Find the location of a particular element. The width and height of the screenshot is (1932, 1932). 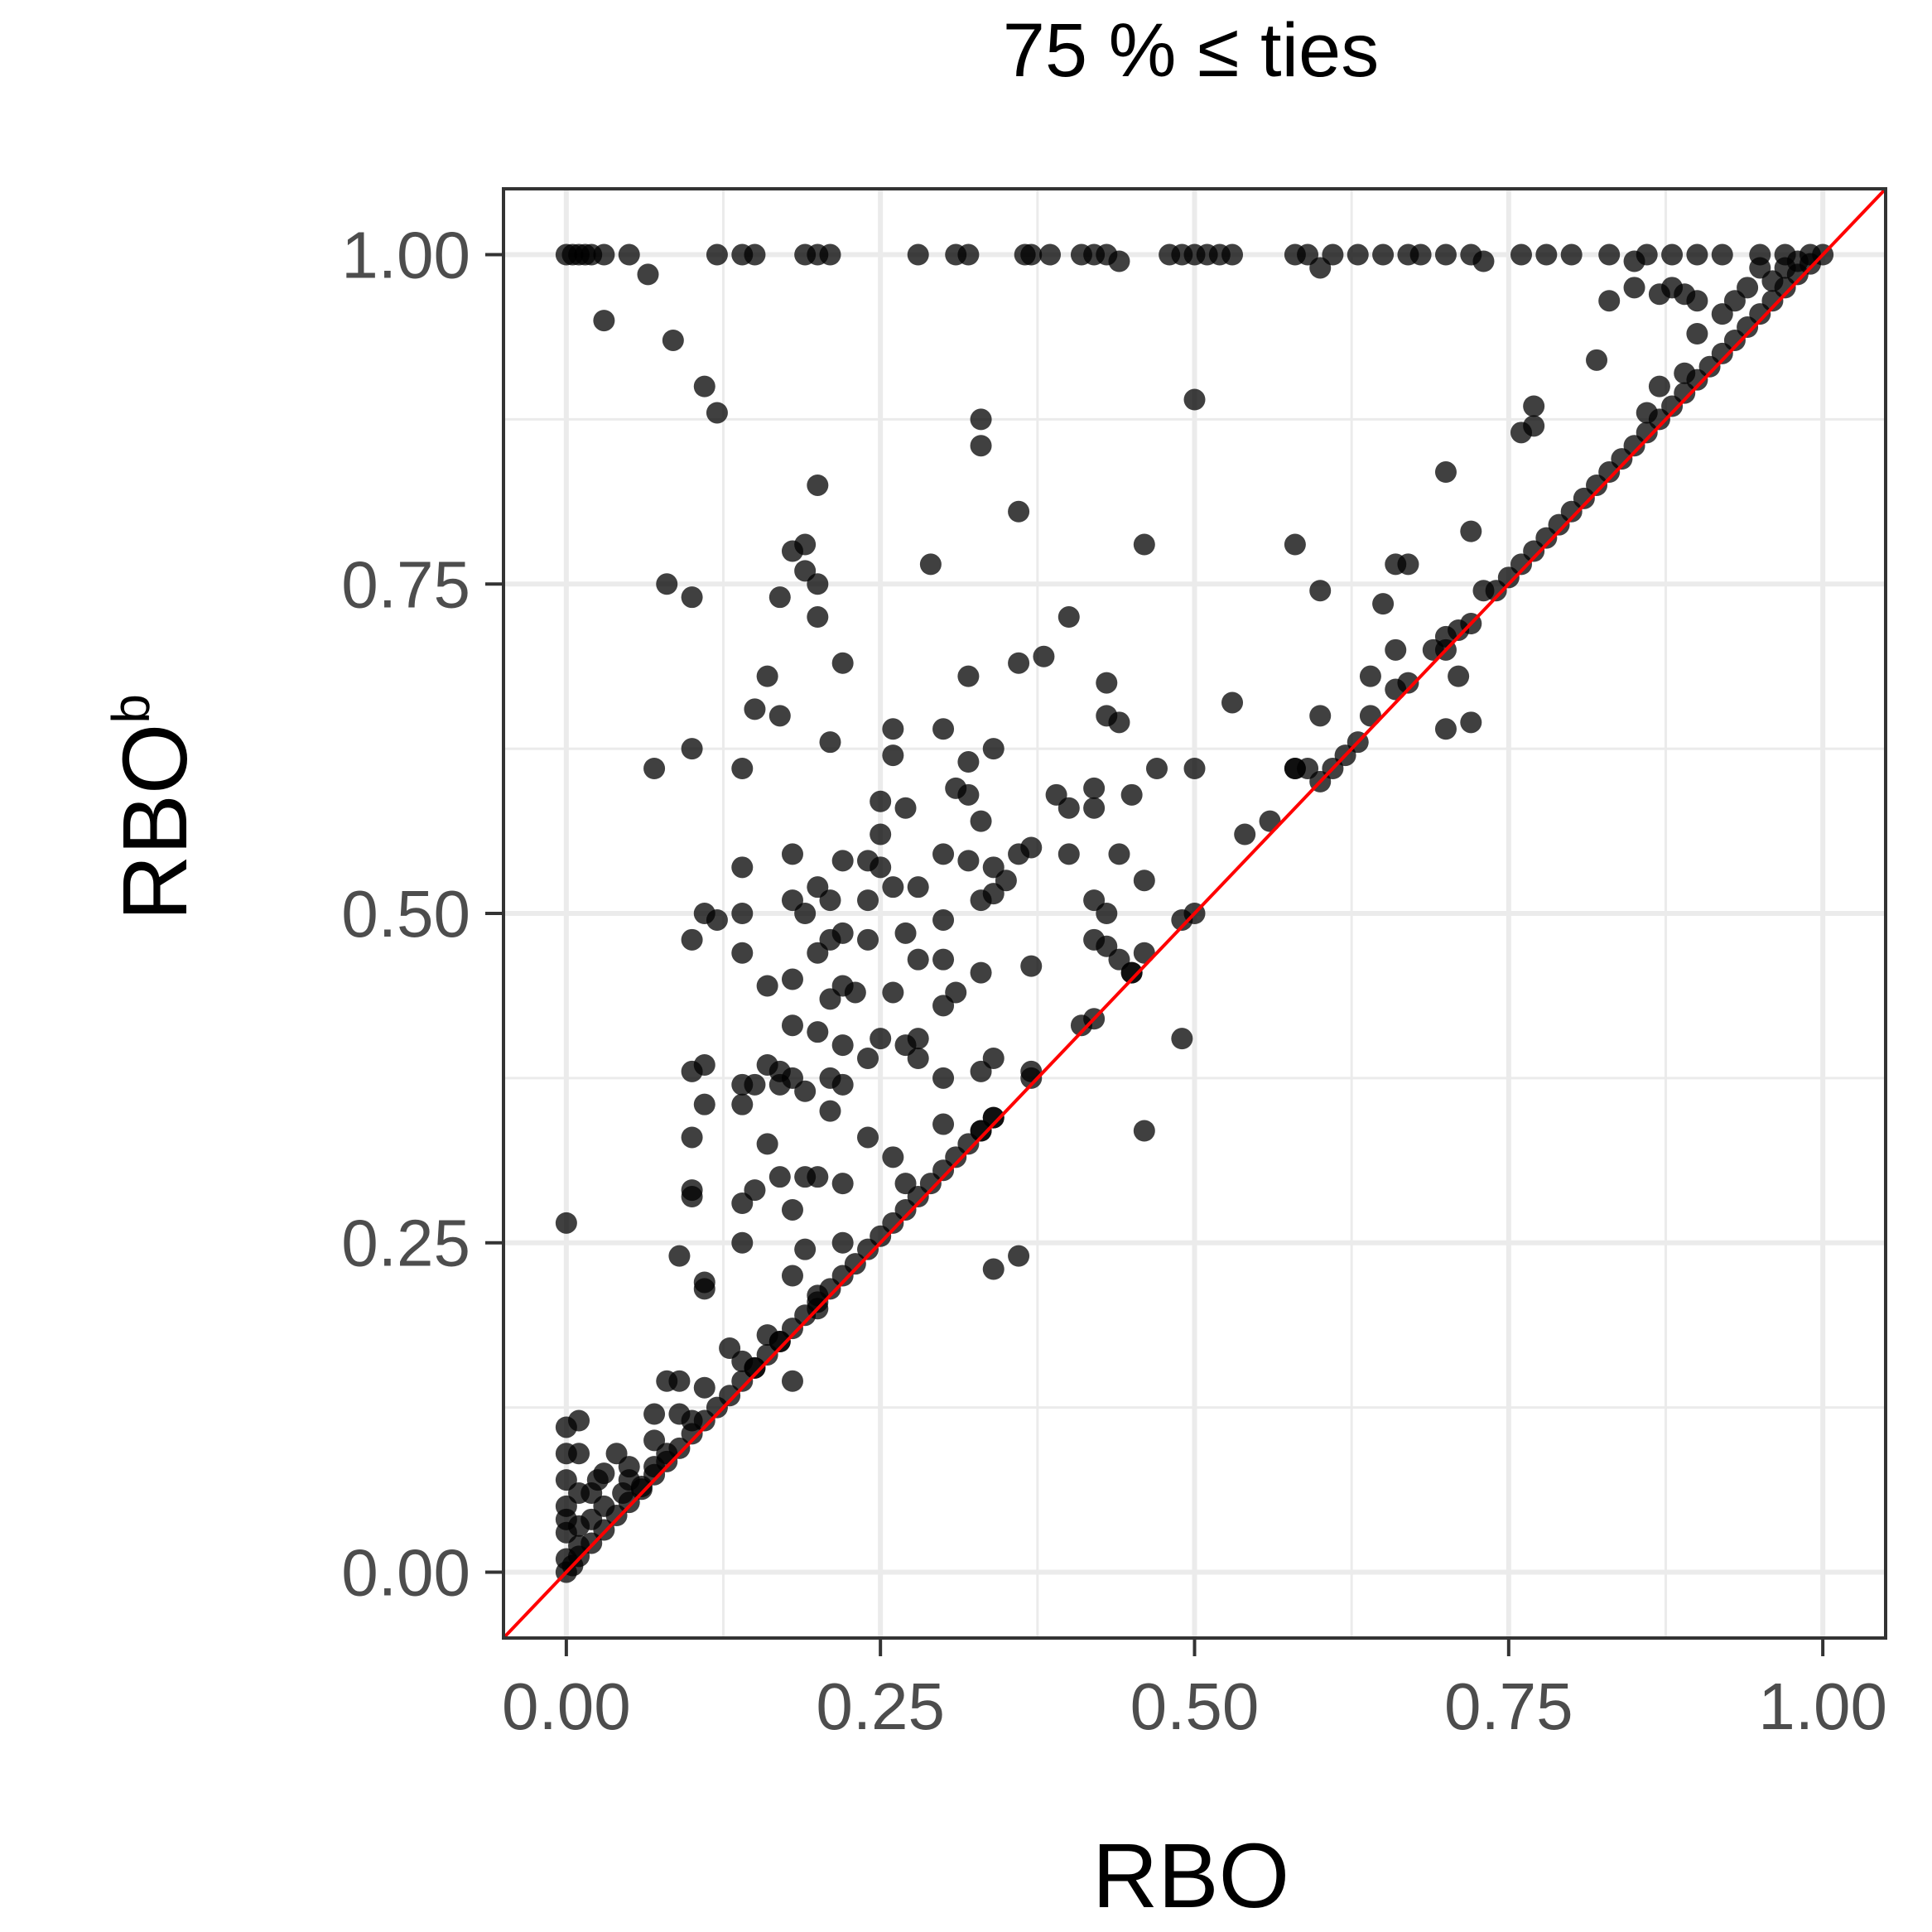

y-axis-title-main: RBO is located at coordinates (155, 822).